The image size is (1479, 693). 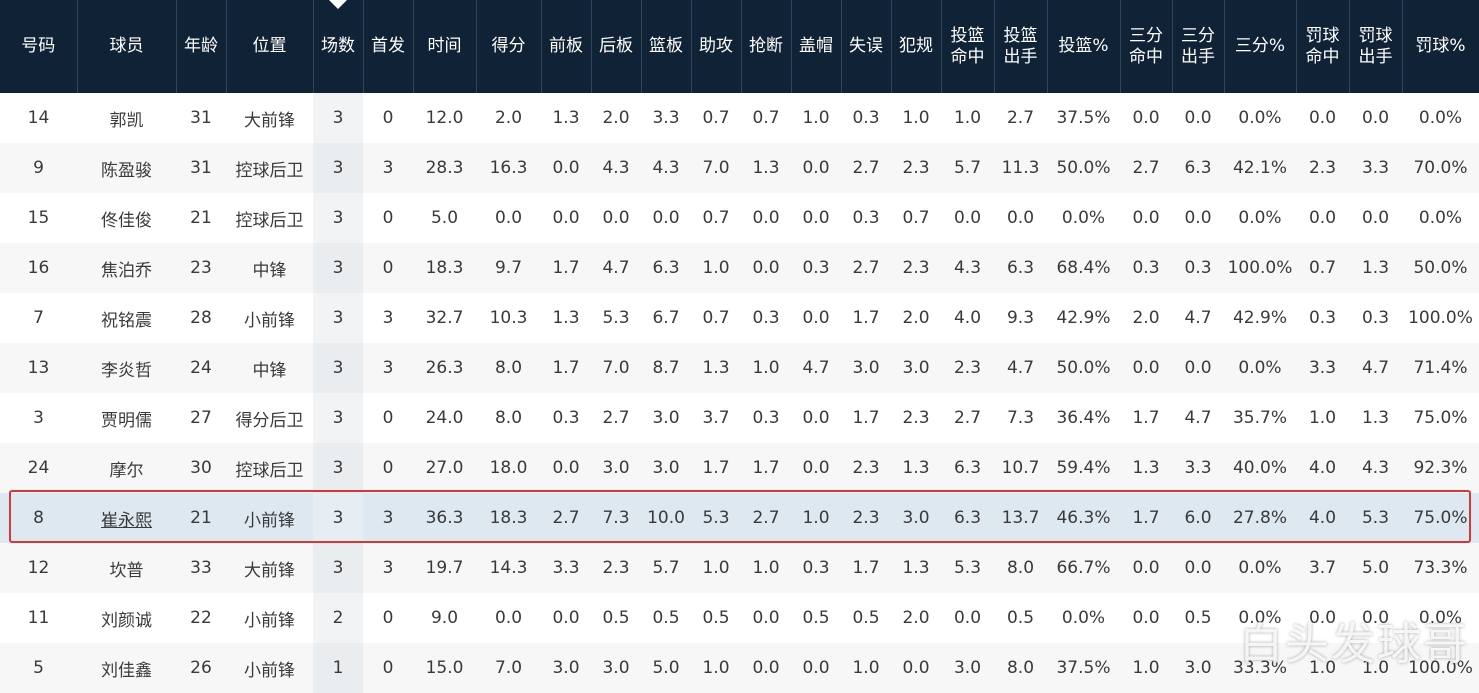 What do you see at coordinates (126, 368) in the screenshot?
I see `cell-name: 李炎哲` at bounding box center [126, 368].